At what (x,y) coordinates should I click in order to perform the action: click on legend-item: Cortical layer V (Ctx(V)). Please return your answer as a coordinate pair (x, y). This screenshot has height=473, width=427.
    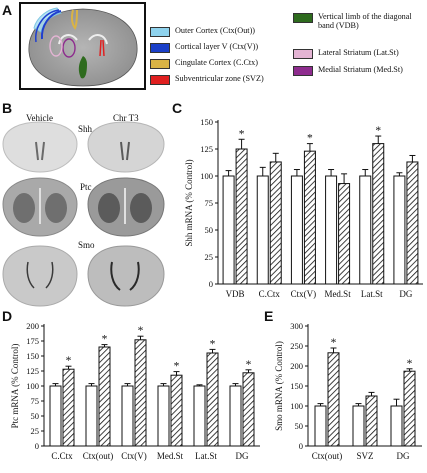
    Looking at the image, I should click on (204, 47).